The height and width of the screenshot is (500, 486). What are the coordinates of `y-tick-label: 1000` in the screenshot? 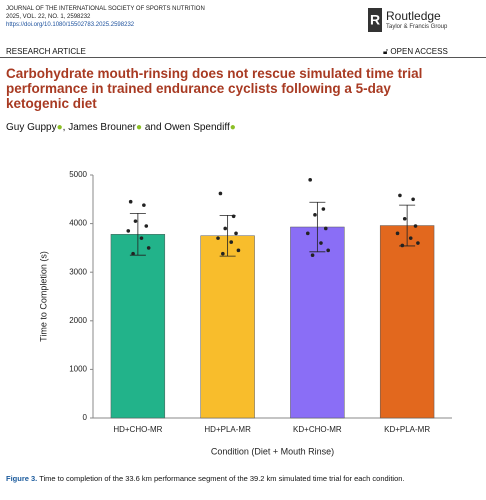 It's located at (78, 369).